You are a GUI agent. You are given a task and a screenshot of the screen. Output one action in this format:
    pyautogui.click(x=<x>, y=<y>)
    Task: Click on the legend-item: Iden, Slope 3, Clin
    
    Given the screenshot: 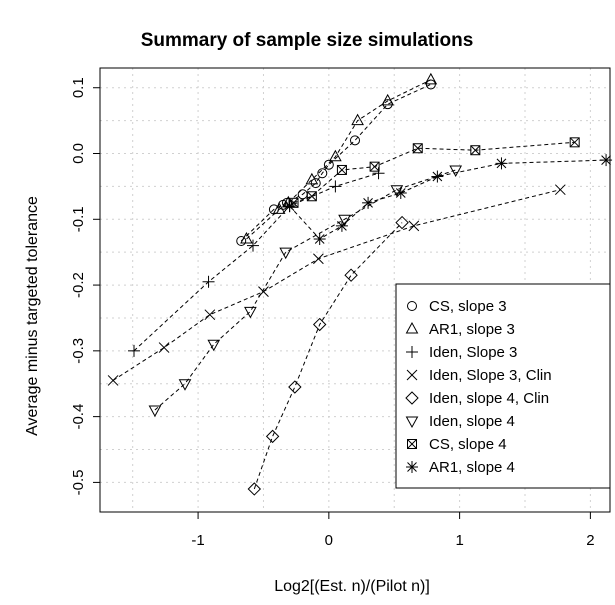 What is the action you would take?
    pyautogui.click(x=479, y=375)
    